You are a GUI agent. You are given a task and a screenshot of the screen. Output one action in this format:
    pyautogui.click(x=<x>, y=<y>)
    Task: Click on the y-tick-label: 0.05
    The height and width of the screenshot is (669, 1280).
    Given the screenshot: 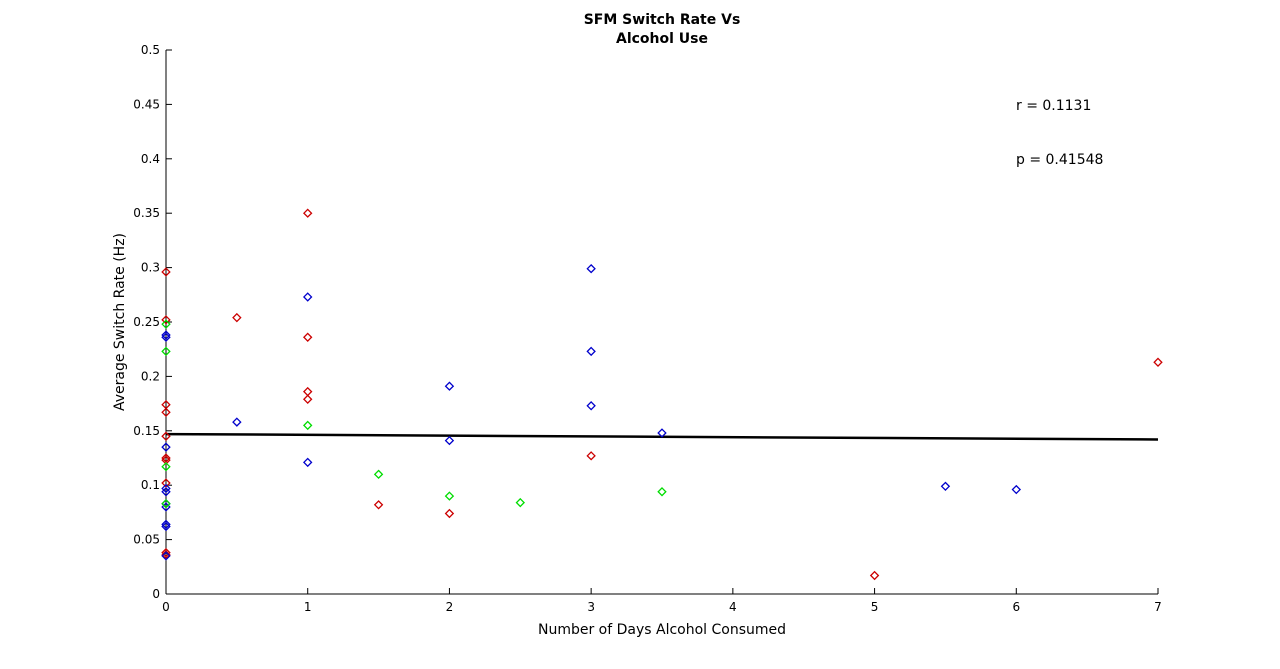 What is the action you would take?
    pyautogui.click(x=146, y=540)
    